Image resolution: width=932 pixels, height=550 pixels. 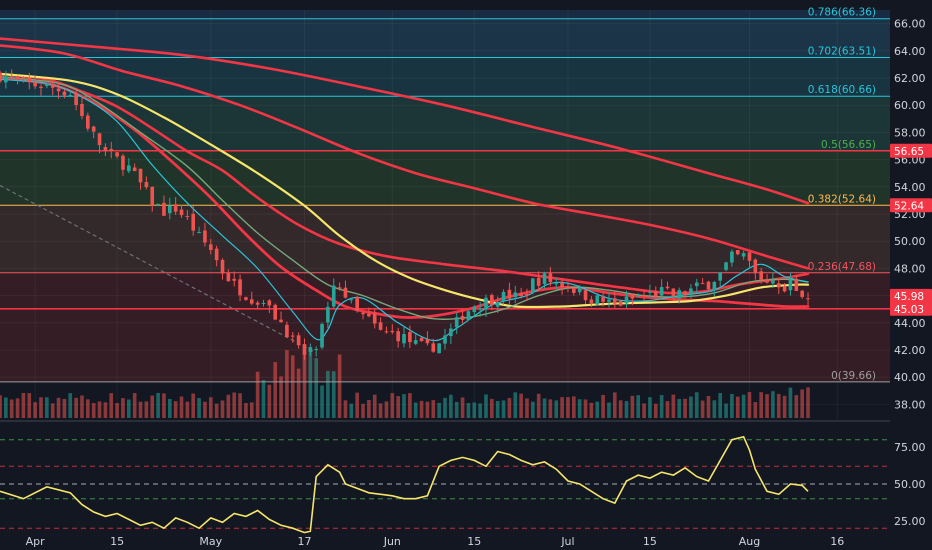 What do you see at coordinates (910, 78) in the screenshot?
I see `price-tick-label: 62.00` at bounding box center [910, 78].